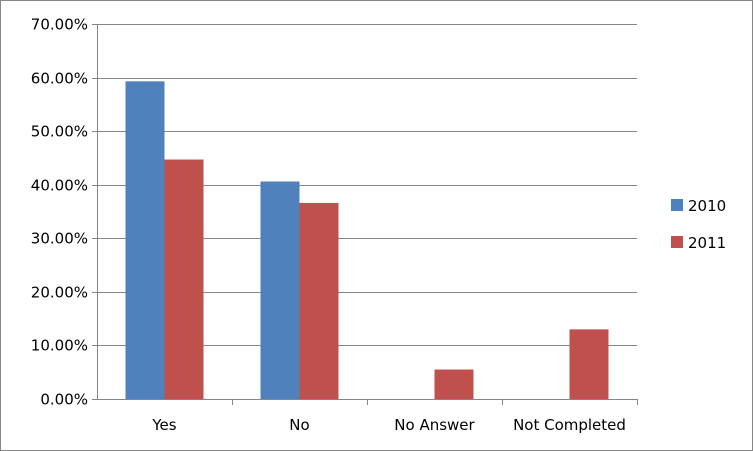 The height and width of the screenshot is (451, 753). I want to click on x-tick-label: Not Completed, so click(569, 425).